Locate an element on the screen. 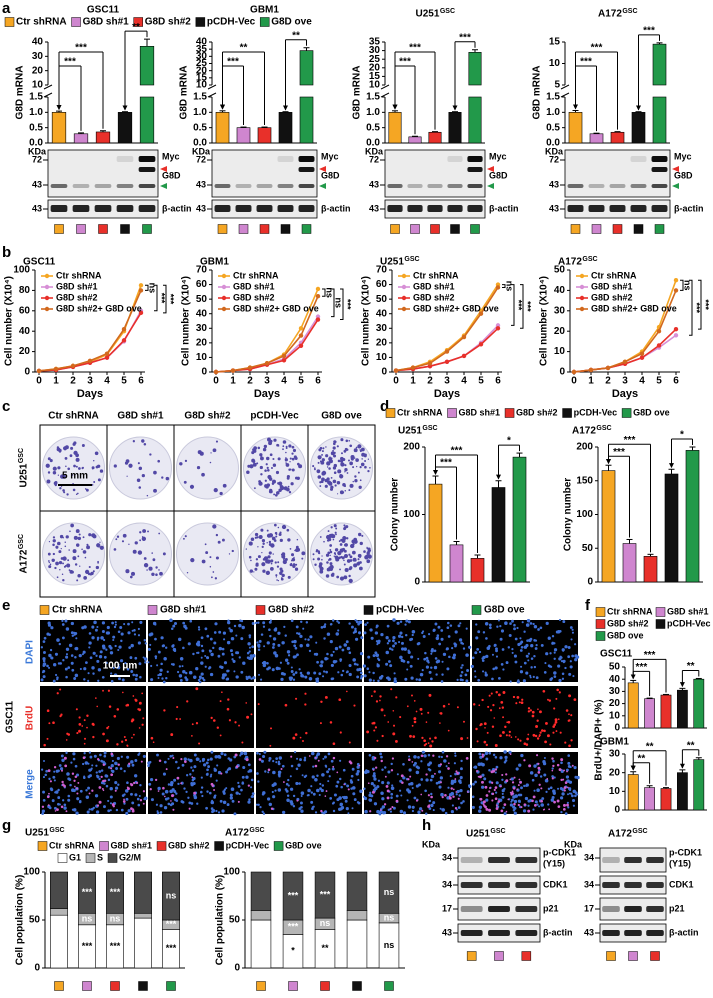 The width and height of the screenshot is (713, 998). x-tick-label: 4 is located at coordinates (284, 381).